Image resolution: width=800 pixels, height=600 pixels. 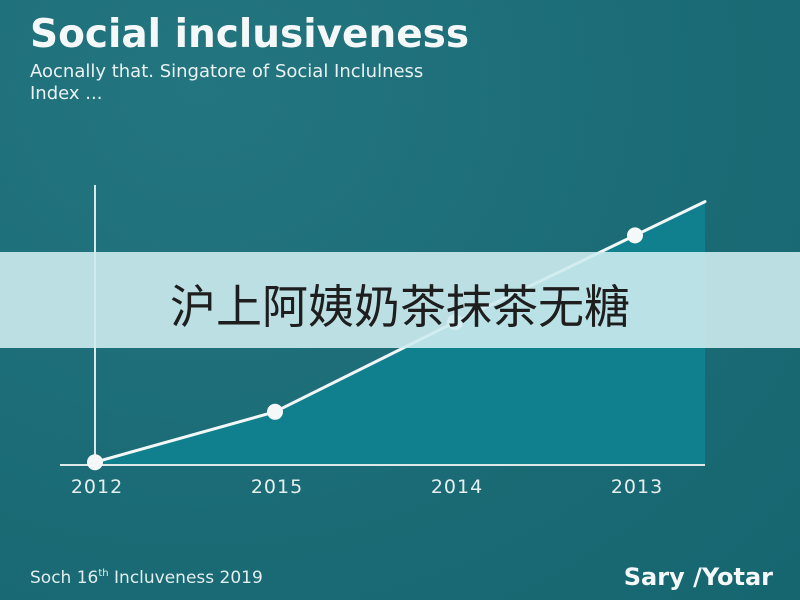 I want to click on footer-source-note: Soch 16th Incluveness 2019, so click(x=146, y=578).